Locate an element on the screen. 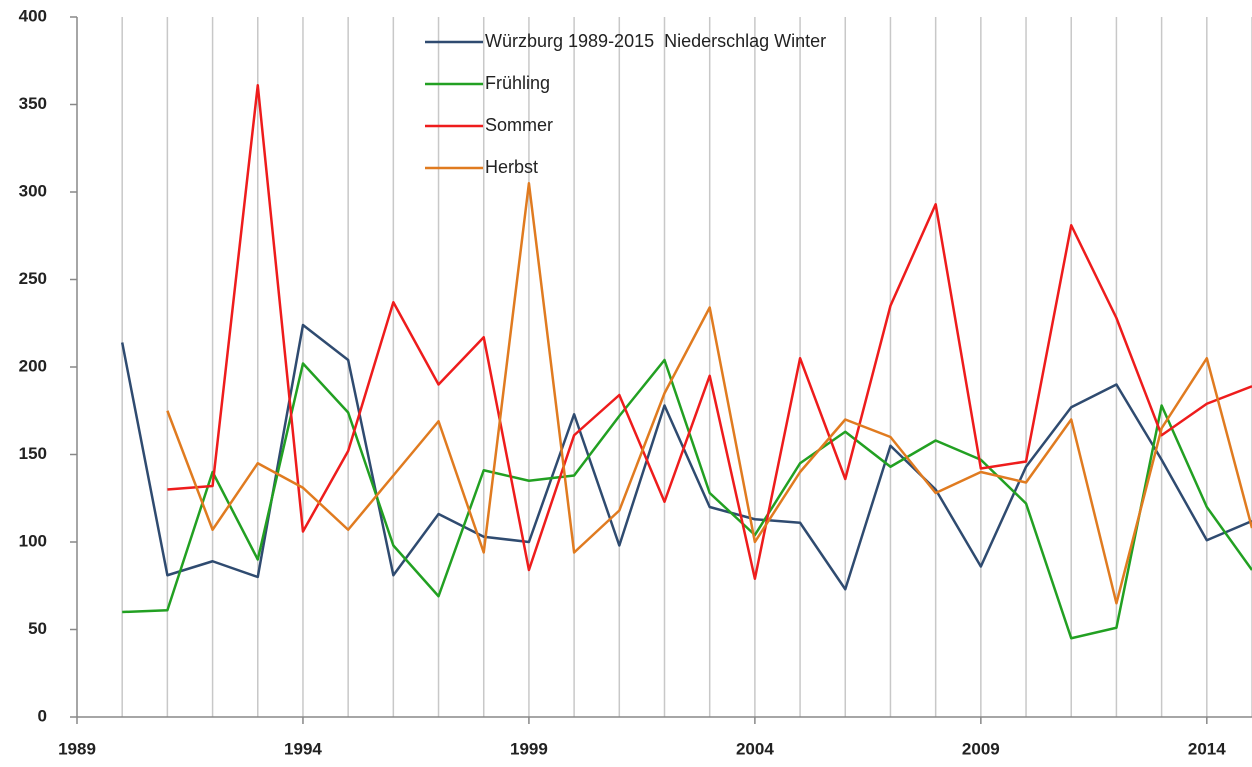 Image resolution: width=1252 pixels, height=767 pixels. x-tick-label: 2009 is located at coordinates (981, 748).